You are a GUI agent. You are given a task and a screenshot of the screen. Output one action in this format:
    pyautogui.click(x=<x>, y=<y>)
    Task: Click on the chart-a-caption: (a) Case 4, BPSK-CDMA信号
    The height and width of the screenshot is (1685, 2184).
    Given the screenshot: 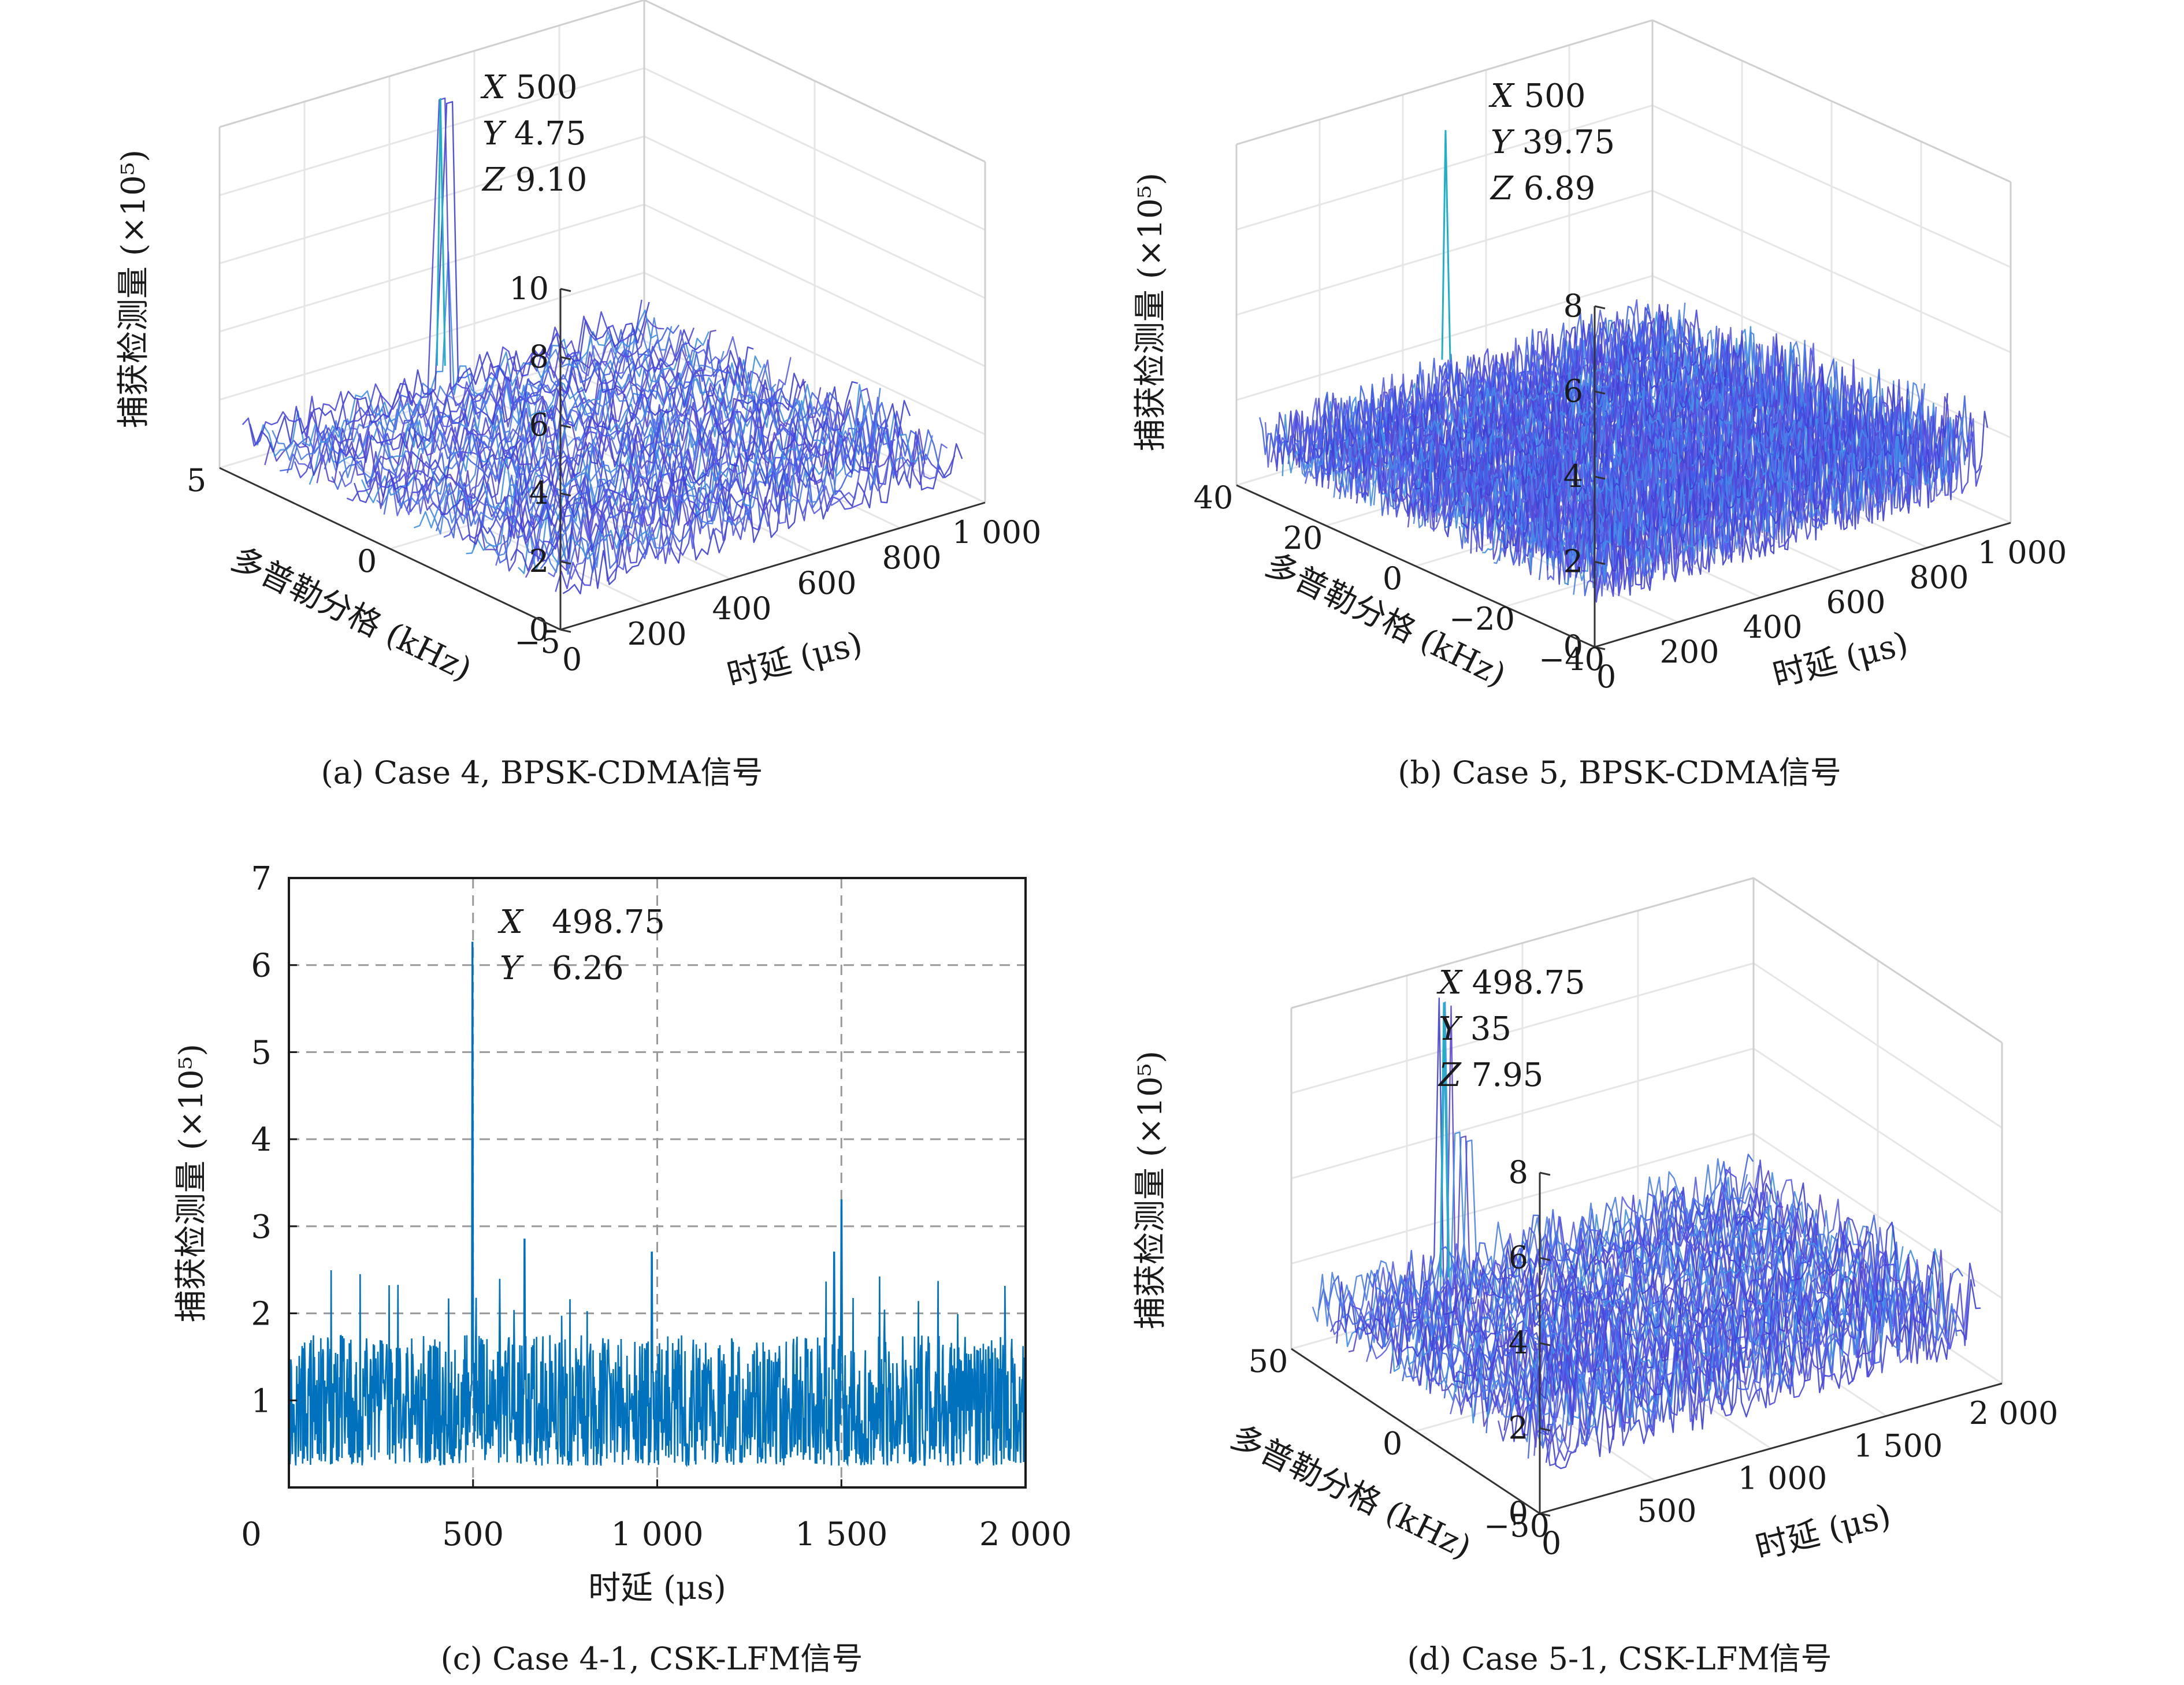 What is the action you would take?
    pyautogui.click(x=542, y=773)
    